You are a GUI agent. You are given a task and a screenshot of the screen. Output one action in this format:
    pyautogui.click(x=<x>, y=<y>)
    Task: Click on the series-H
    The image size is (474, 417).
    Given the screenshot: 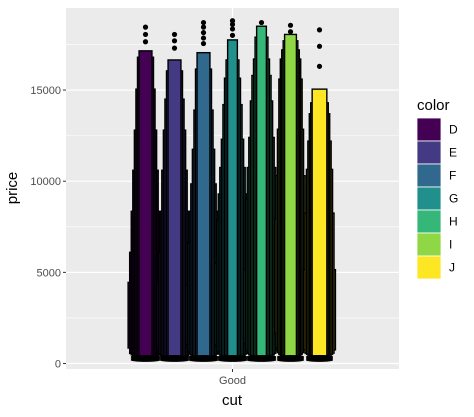 What is the action you would take?
    pyautogui.click(x=261, y=190)
    